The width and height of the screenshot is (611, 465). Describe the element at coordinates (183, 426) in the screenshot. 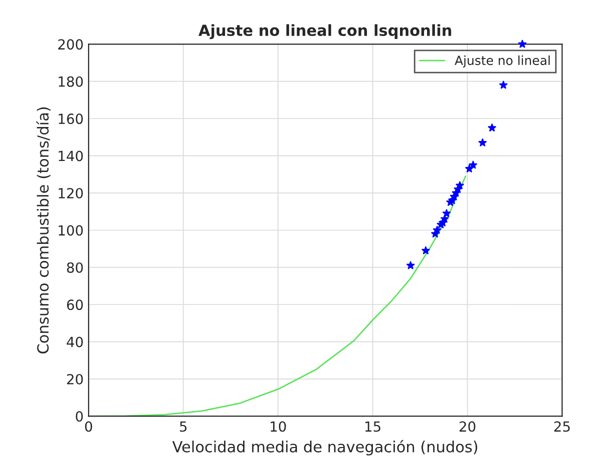

I see `x-tick-label: 5` at that location.